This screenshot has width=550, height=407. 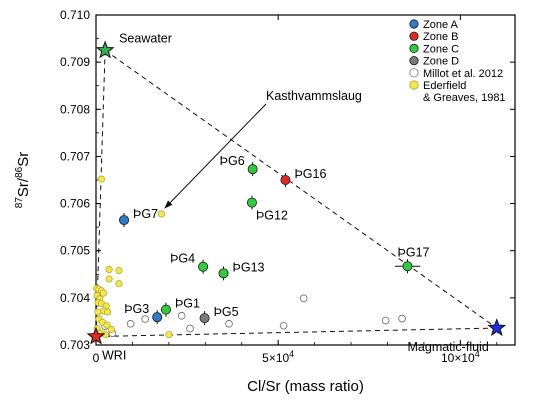 I want to click on annotation-arrow-line, so click(x=216, y=155).